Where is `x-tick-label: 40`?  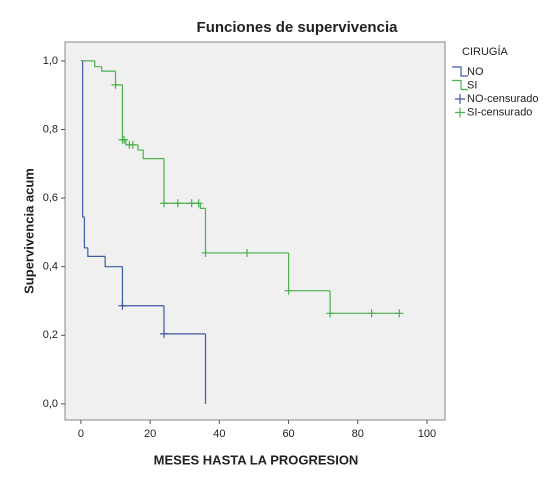
x-tick-label: 40 is located at coordinates (219, 434).